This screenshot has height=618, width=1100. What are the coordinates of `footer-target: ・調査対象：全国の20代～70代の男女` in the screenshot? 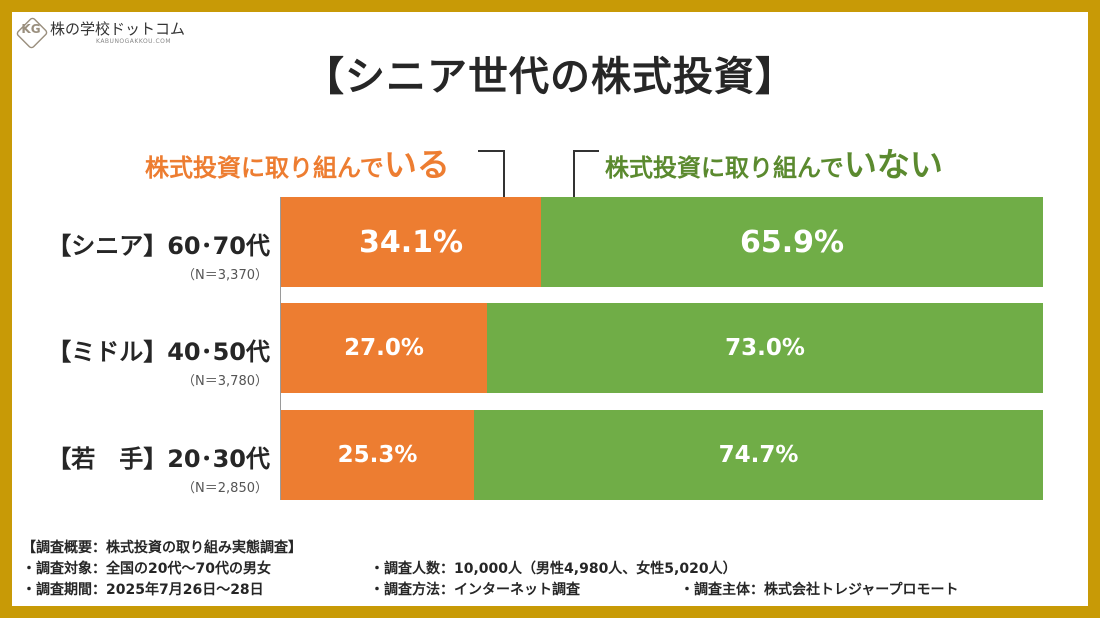 It's located at (146, 569).